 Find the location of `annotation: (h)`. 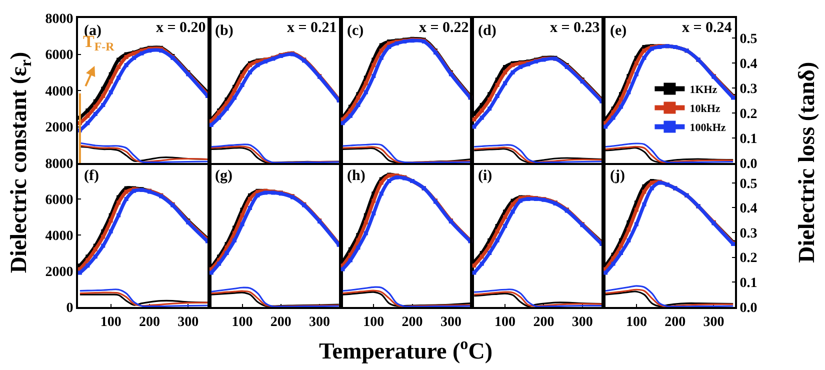

annotation: (h) is located at coordinates (356, 176).